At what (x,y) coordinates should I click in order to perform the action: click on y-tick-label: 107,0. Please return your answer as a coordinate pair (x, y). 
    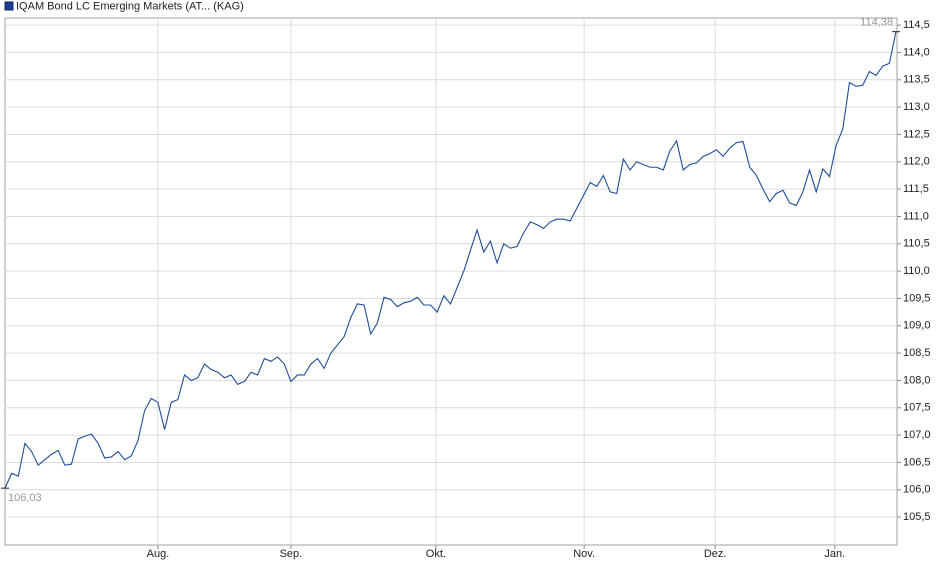
    Looking at the image, I should click on (917, 435).